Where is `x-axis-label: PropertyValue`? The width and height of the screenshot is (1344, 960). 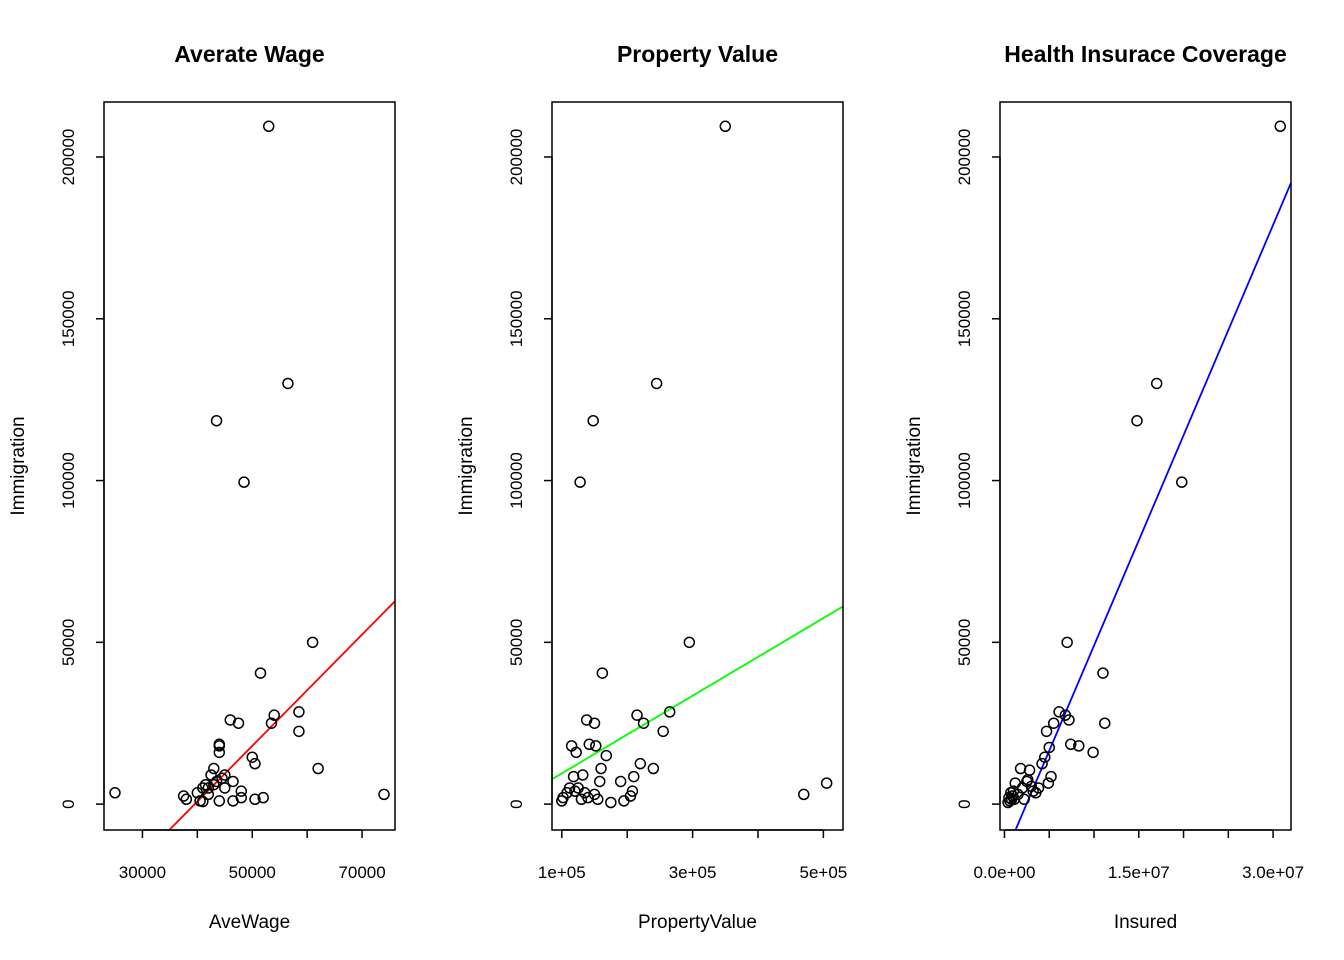
x-axis-label: PropertyValue is located at coordinates (697, 922).